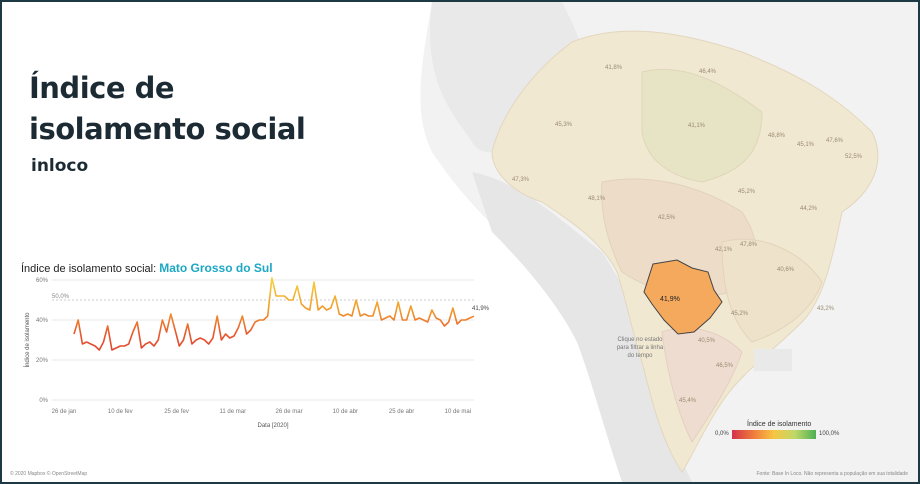 This screenshot has width=920, height=484. I want to click on legend-title: Índice de isolamento, so click(779, 424).